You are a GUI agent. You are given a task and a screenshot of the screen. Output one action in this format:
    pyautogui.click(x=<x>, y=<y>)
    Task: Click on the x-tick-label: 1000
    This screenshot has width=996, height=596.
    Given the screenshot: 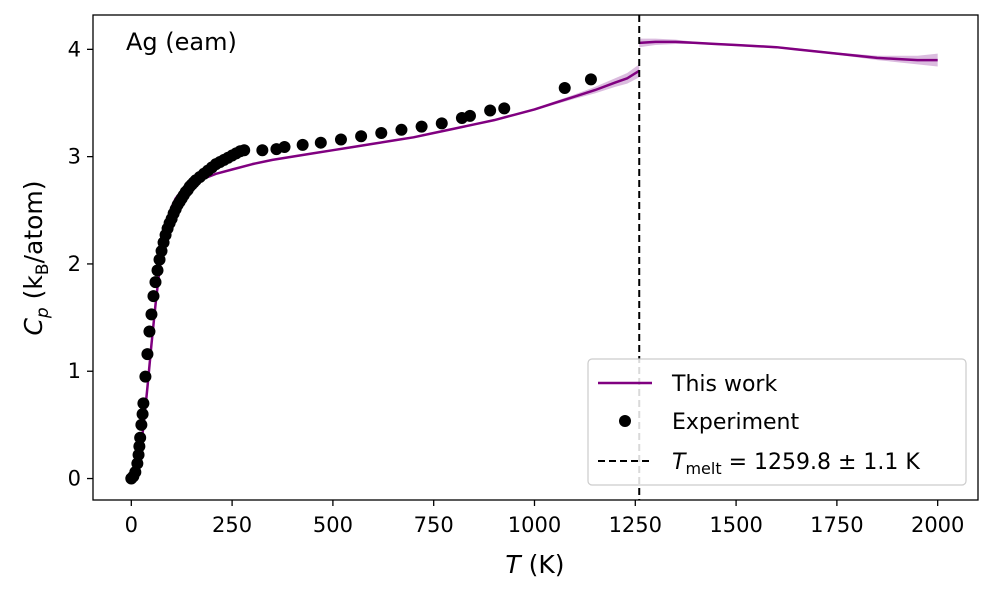 What is the action you would take?
    pyautogui.click(x=534, y=525)
    